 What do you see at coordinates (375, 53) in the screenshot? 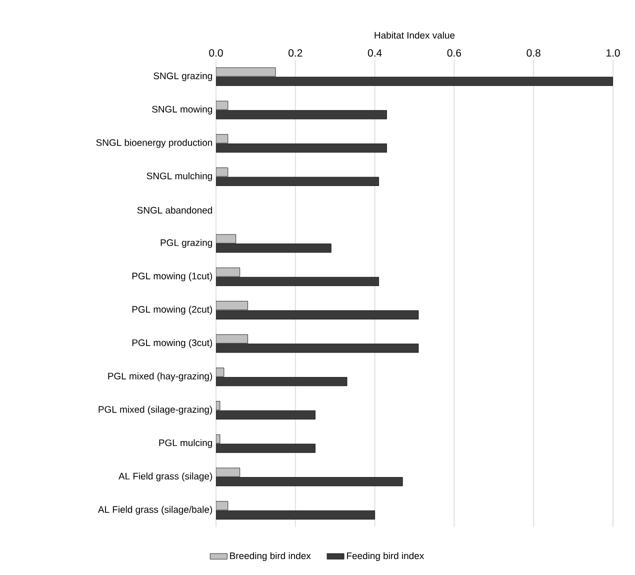
I see `x-tick-label: 0.4` at bounding box center [375, 53].